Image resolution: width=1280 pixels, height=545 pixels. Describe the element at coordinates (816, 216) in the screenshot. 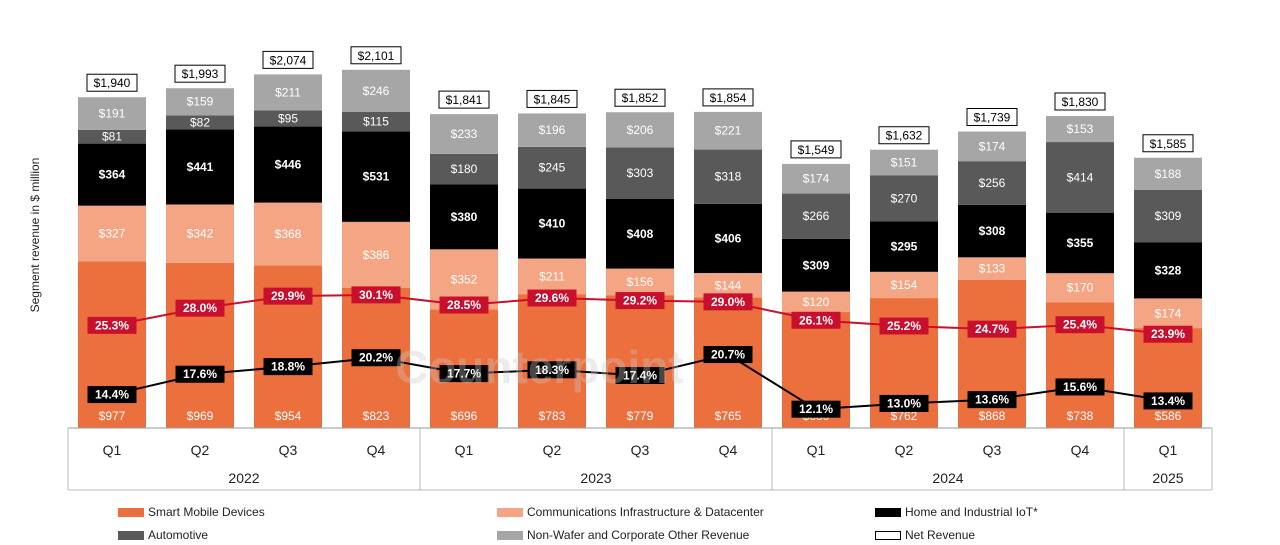

I see `bar-value-label: $266` at that location.